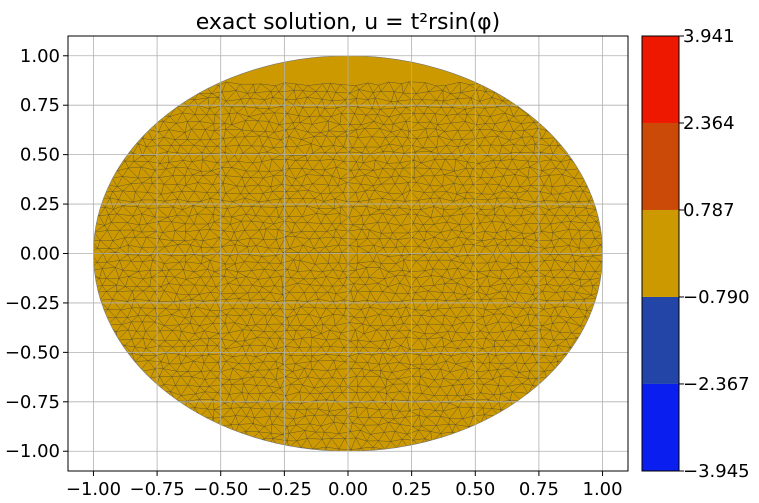  Describe the element at coordinates (475, 489) in the screenshot. I see `x-tick-label: 0.50` at that location.